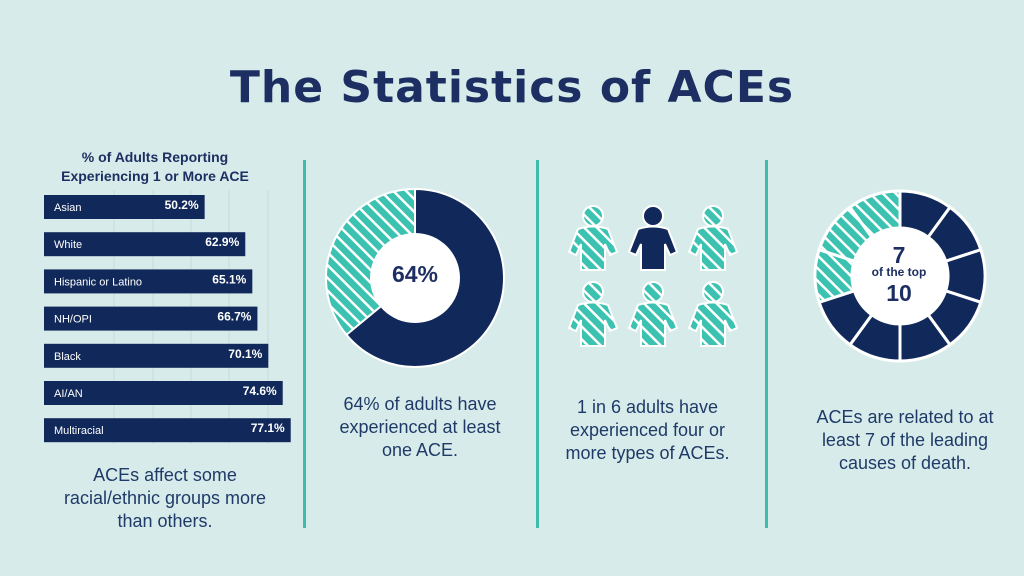 Image resolution: width=1024 pixels, height=576 pixels. I want to click on bar-value-label-5: 74.6%, so click(260, 391).